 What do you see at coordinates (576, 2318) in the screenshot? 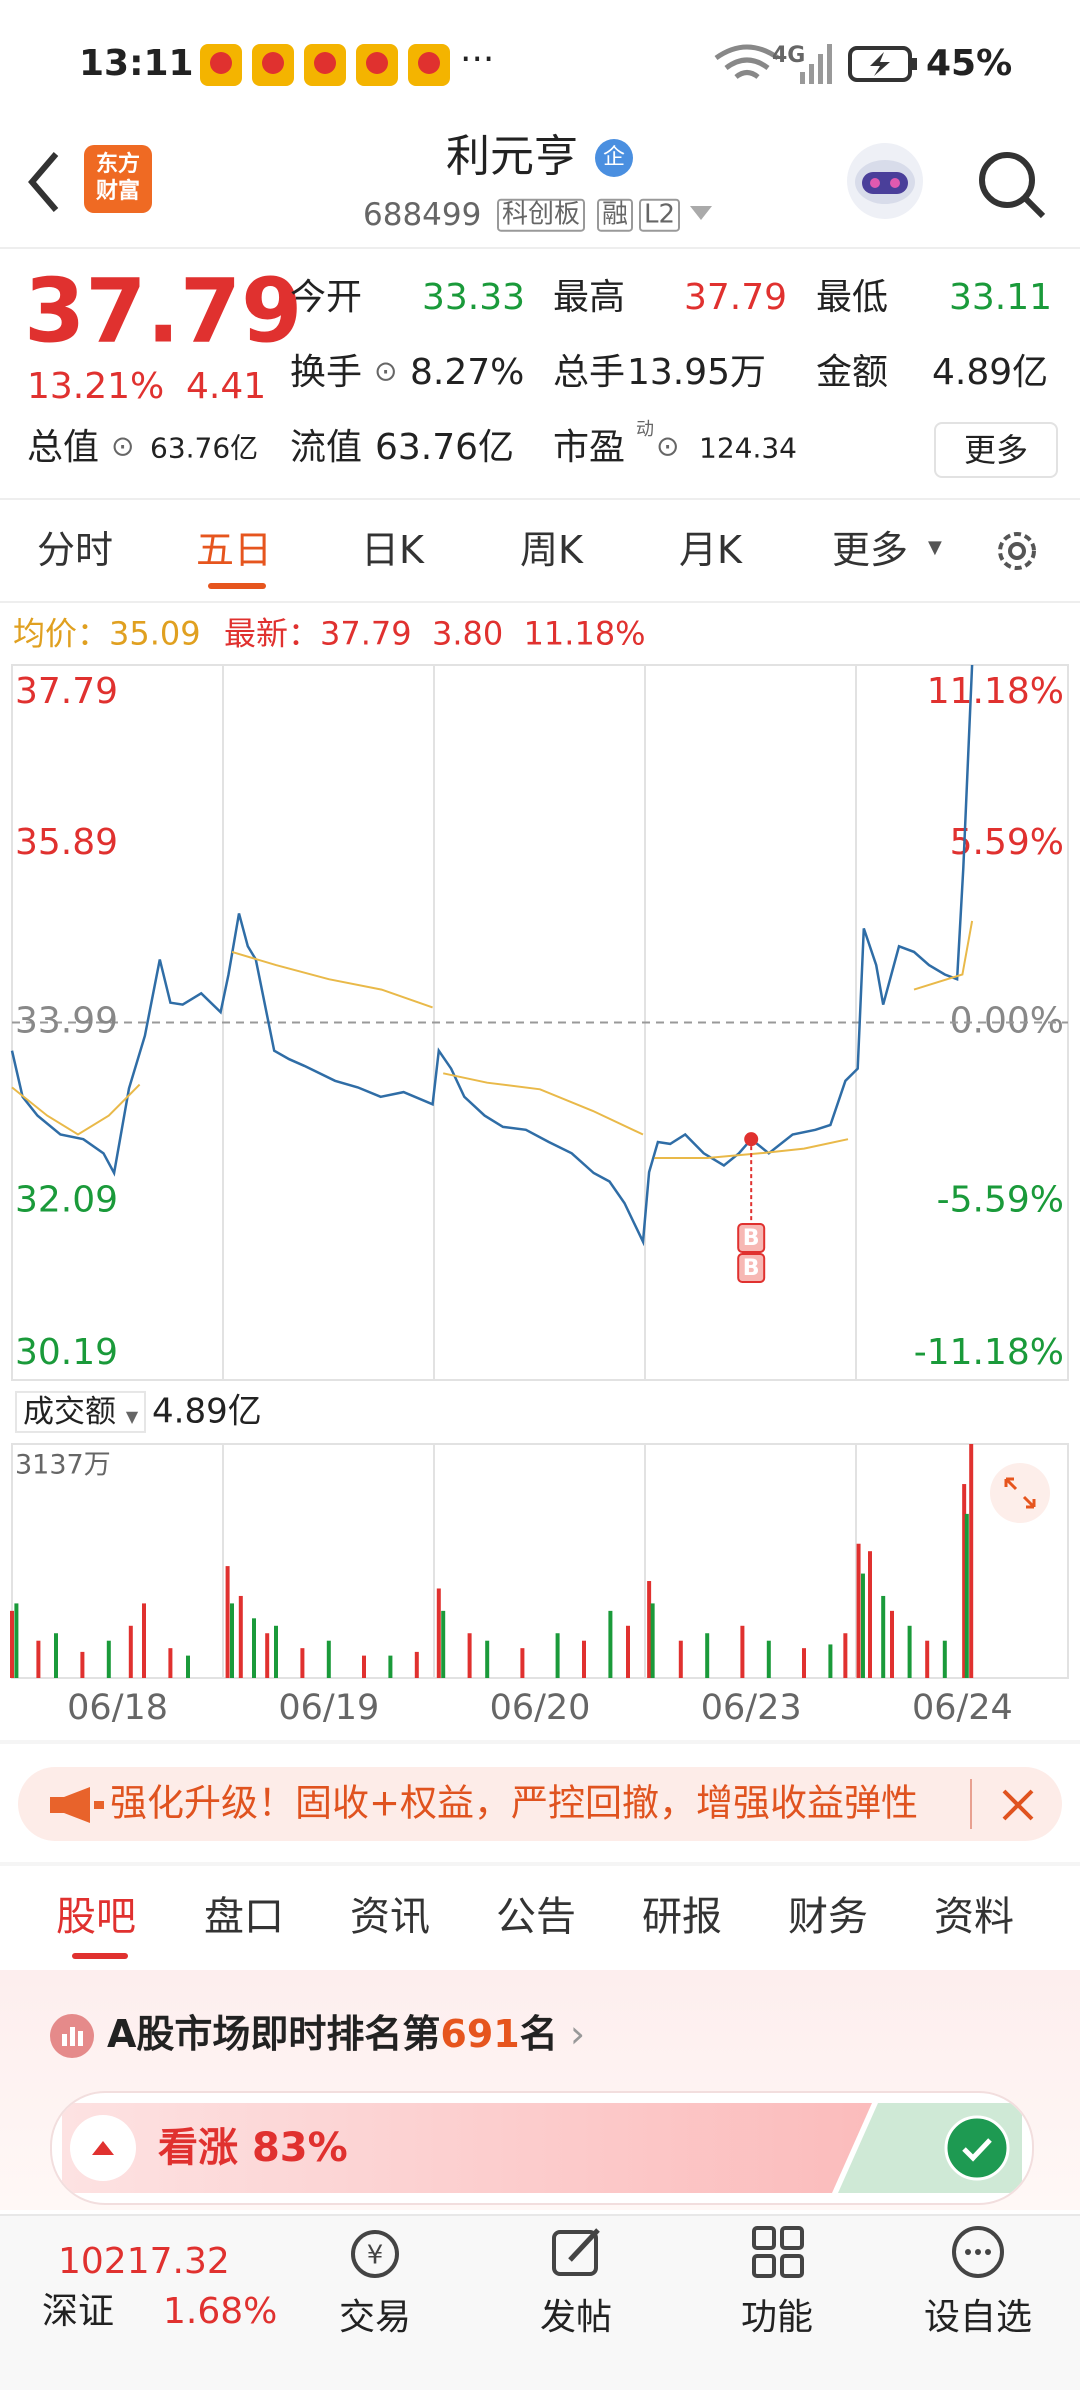
I see `nav-item: 发帖` at bounding box center [576, 2318].